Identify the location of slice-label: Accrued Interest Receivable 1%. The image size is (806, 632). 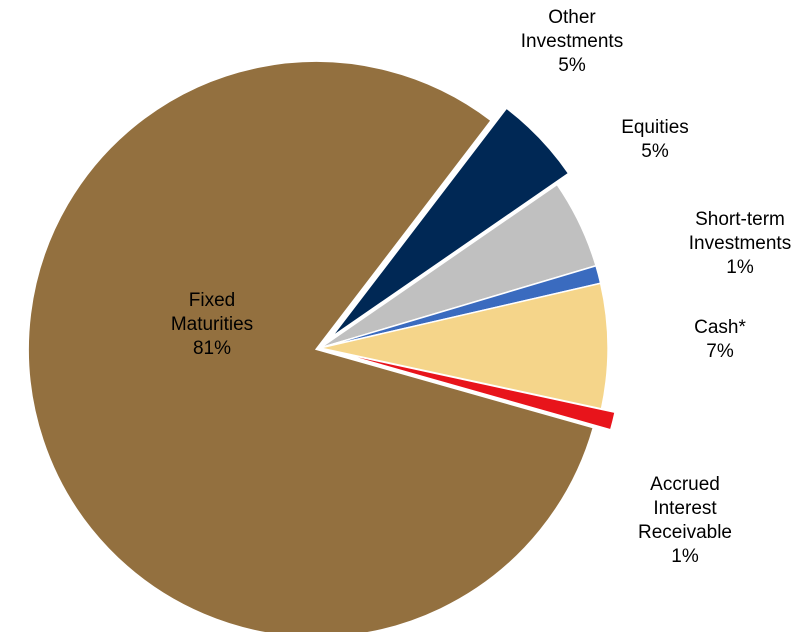
(685, 521).